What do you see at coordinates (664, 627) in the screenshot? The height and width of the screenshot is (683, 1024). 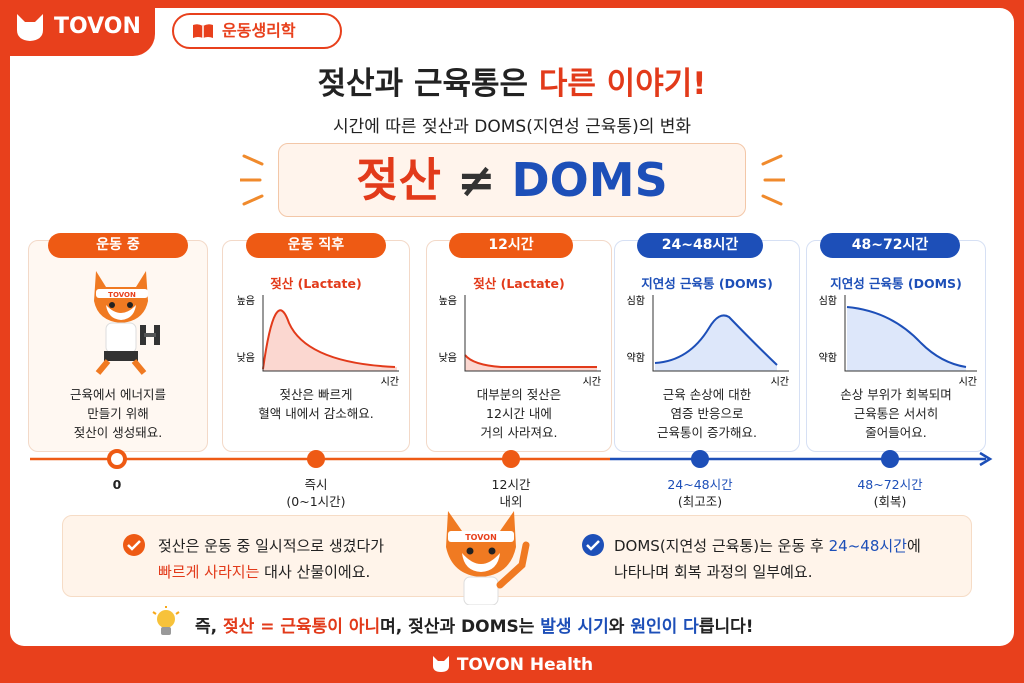 I see `conclusion-blue: 원인이 다` at bounding box center [664, 627].